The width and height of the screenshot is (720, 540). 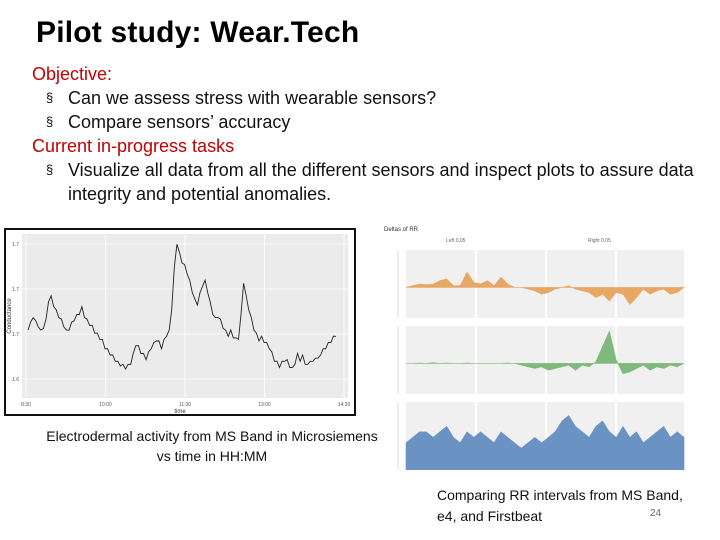 I want to click on x-tick-label: 11:30, so click(x=185, y=405).